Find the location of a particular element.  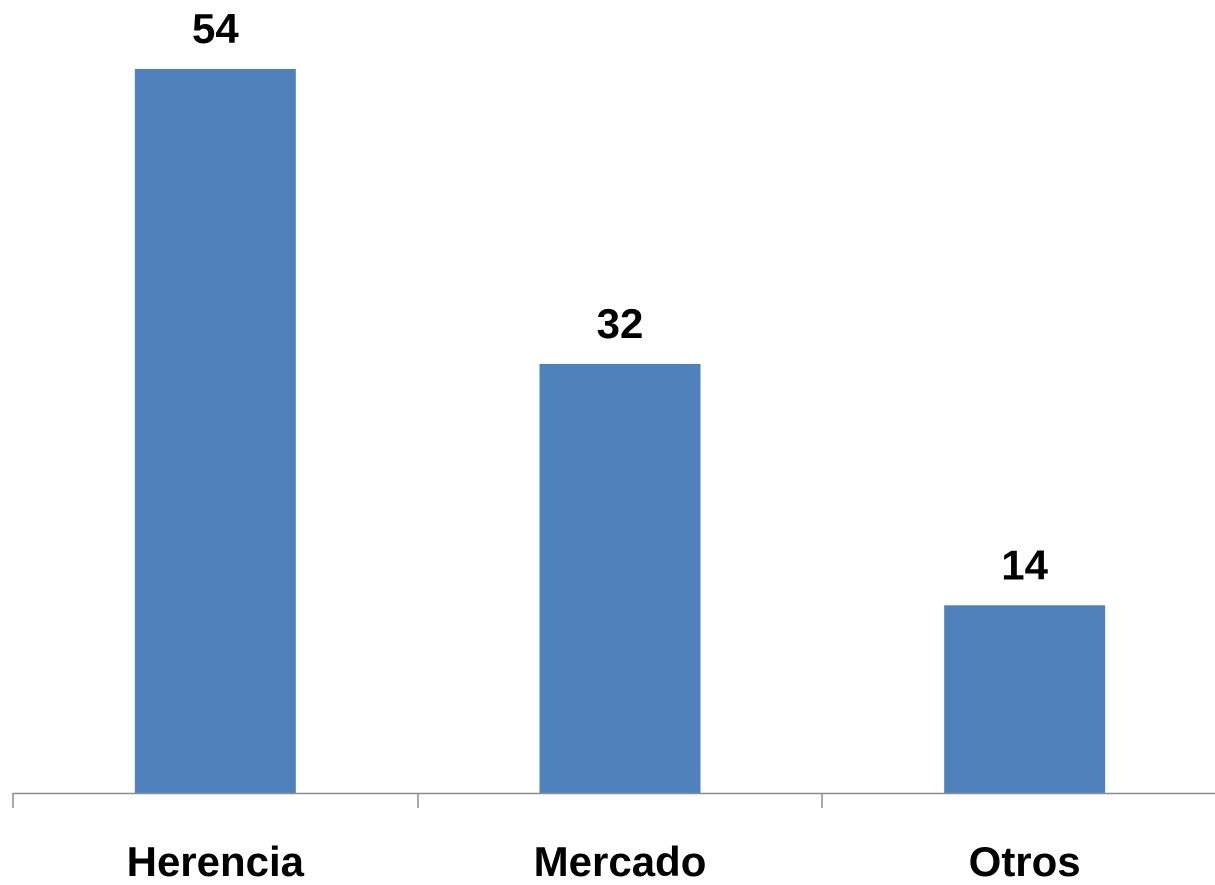

value-label: 54 is located at coordinates (215, 28).